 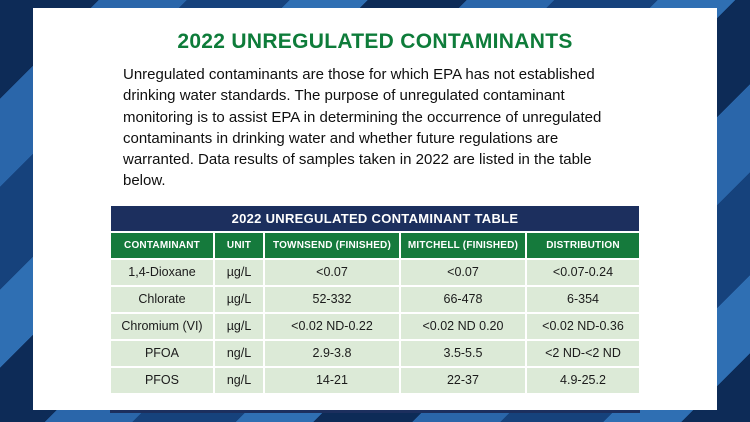 I want to click on table-cell-contaminant: Chlorate, so click(x=161, y=299).